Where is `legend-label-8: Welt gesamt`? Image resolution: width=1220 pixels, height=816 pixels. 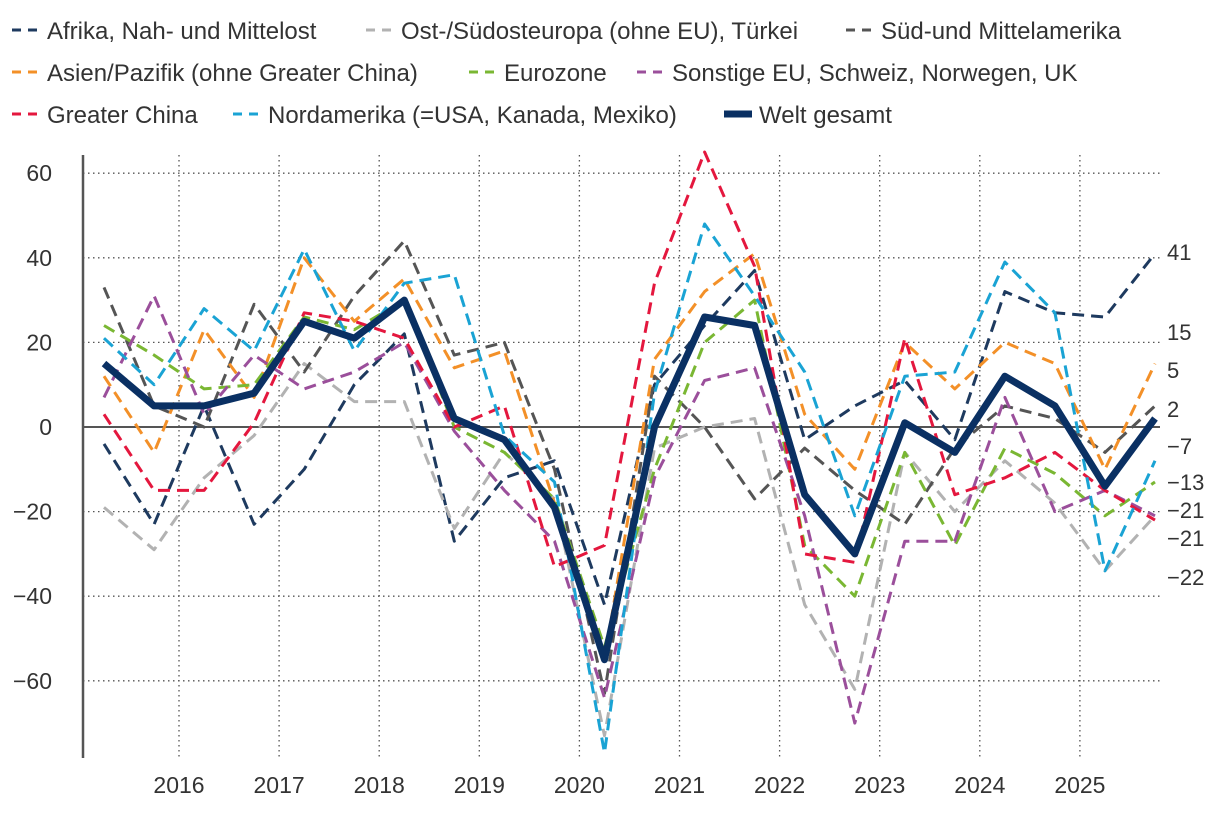 legend-label-8: Welt gesamt is located at coordinates (825, 115).